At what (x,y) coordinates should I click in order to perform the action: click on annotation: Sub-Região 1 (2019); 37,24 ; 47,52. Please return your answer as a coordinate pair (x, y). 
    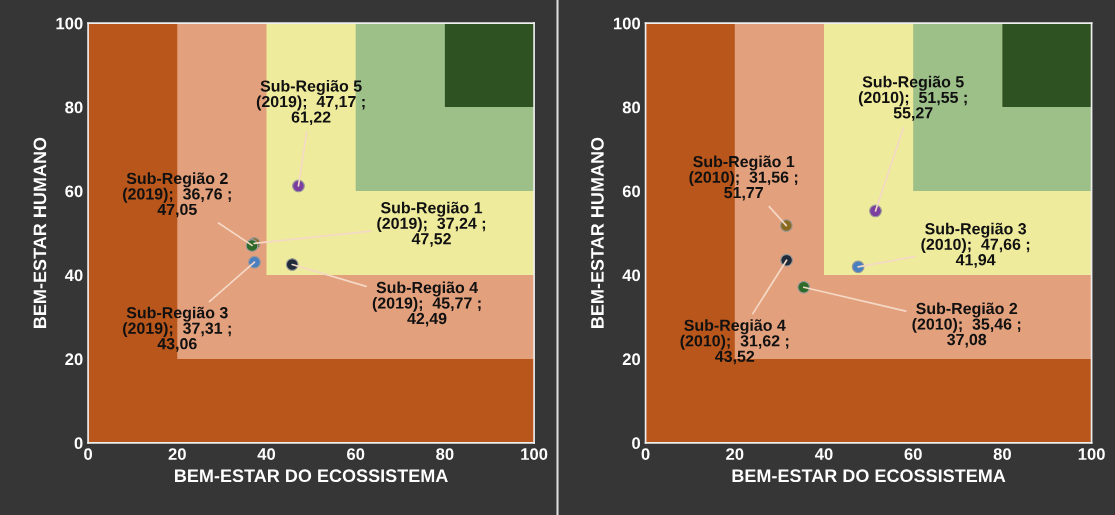
    Looking at the image, I should click on (431, 224).